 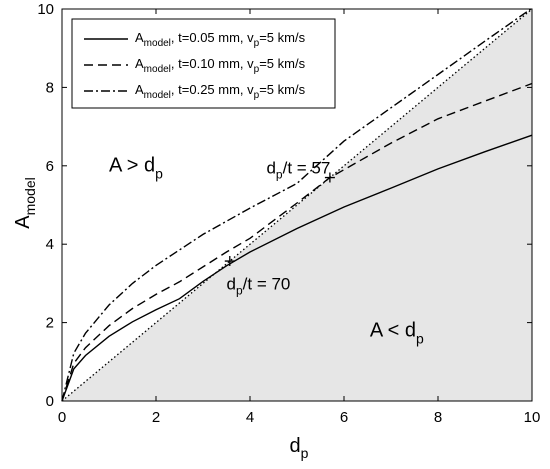 I want to click on x-axis-label: dp, so click(x=299, y=448).